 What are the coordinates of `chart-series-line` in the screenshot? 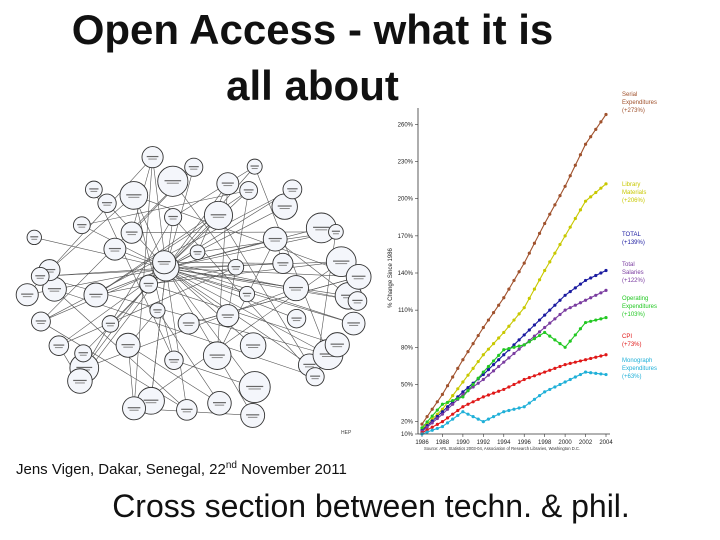 It's located at (514, 306).